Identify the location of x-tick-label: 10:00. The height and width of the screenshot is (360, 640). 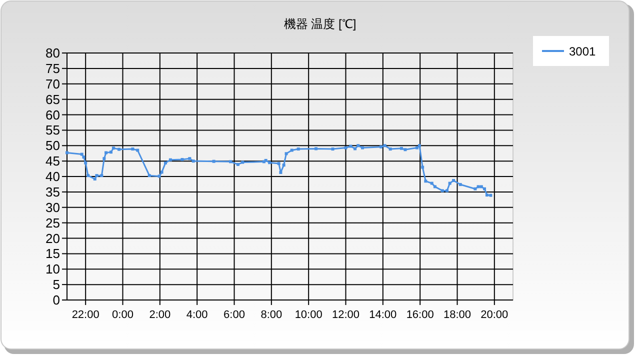
(308, 315).